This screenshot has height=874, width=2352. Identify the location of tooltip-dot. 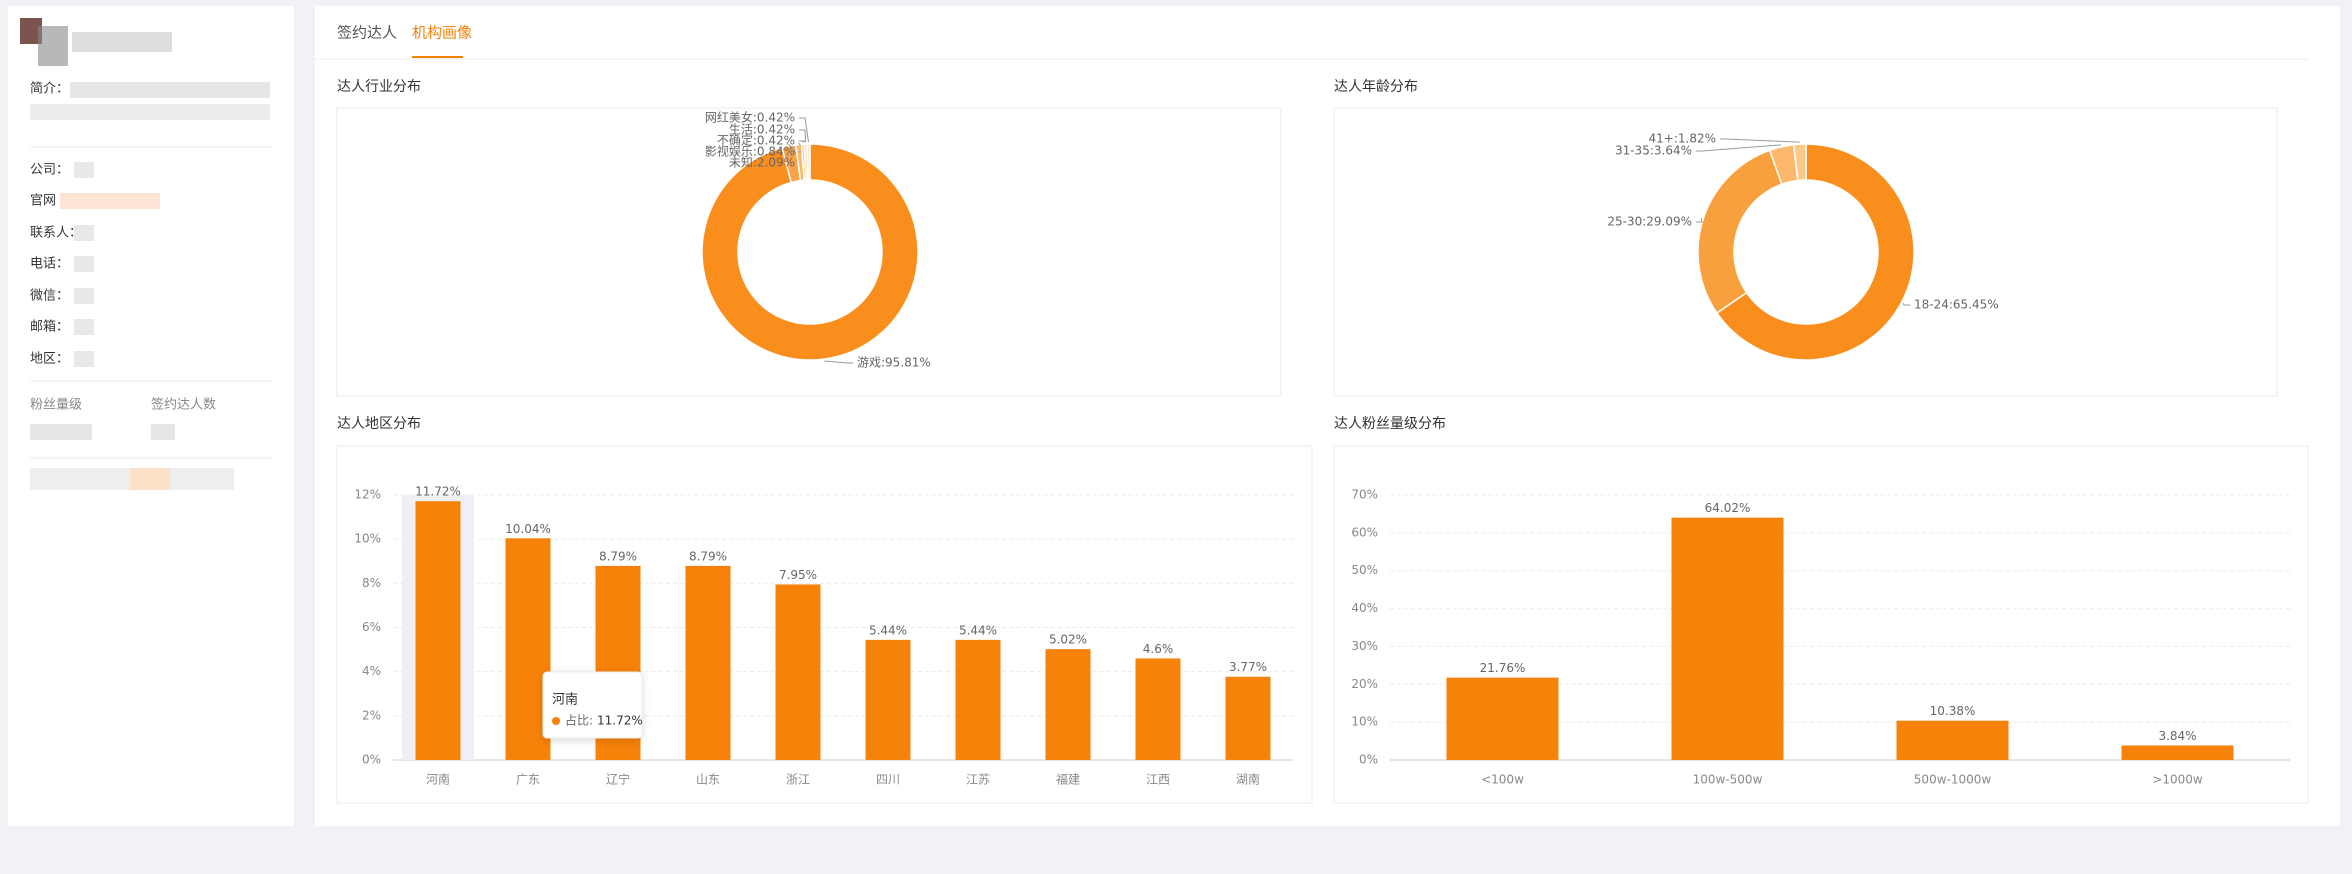
(556, 721).